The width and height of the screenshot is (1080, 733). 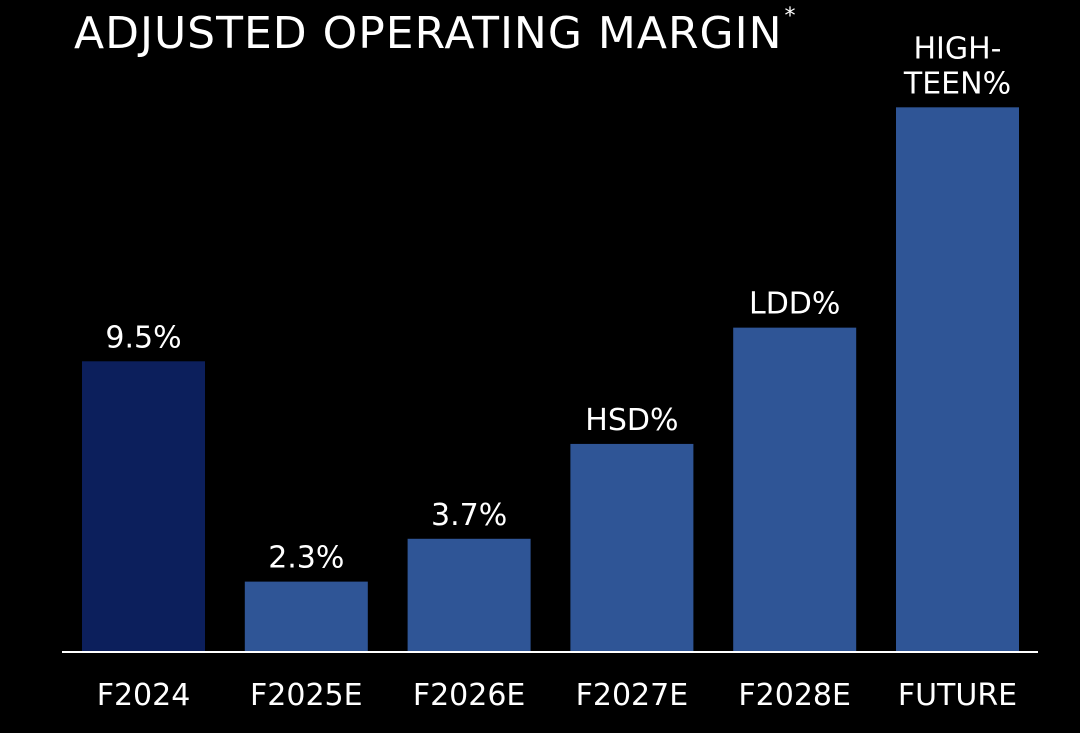 I want to click on x-tick-future: FUTURE, so click(x=957, y=695).